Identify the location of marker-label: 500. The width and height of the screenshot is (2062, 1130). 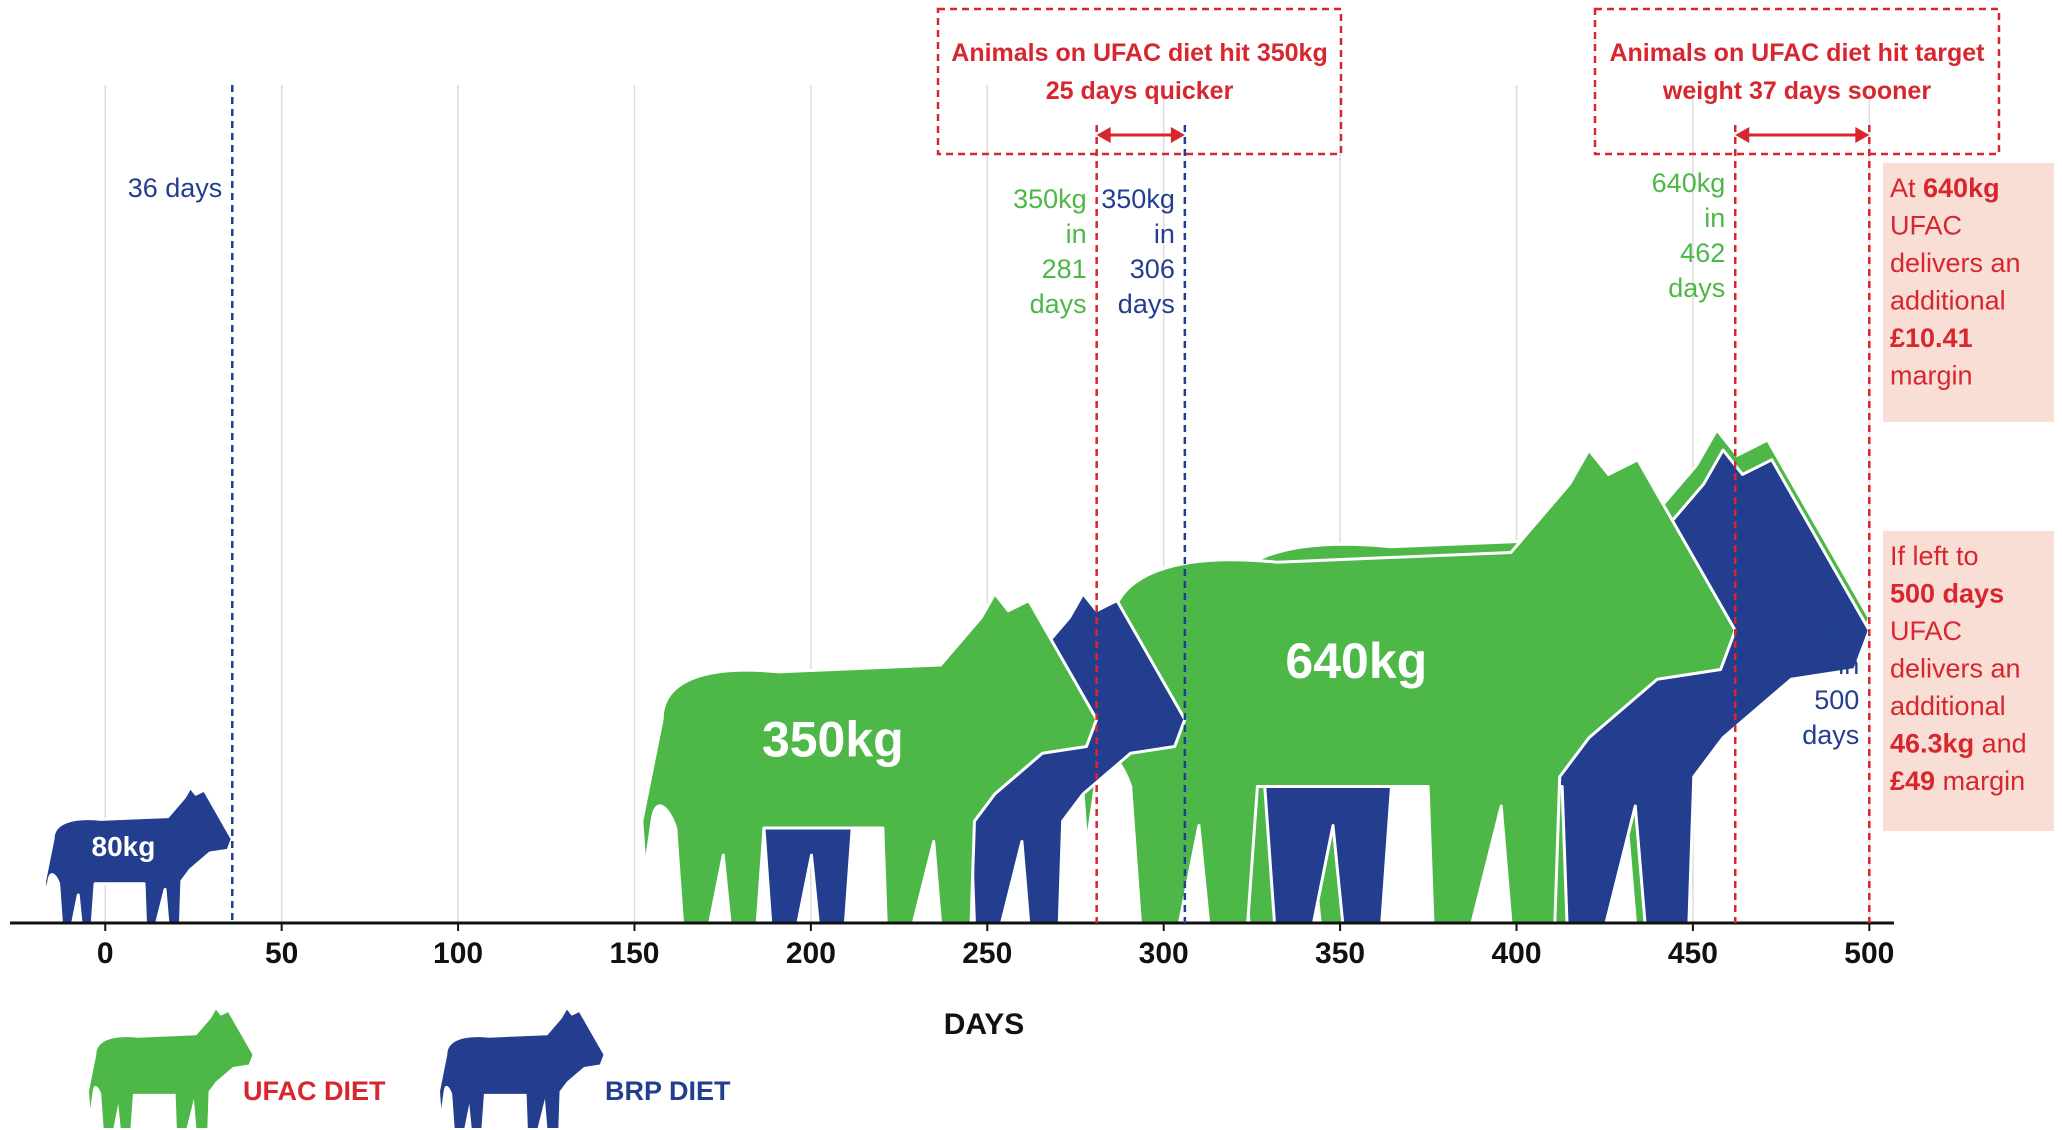
(1836, 700).